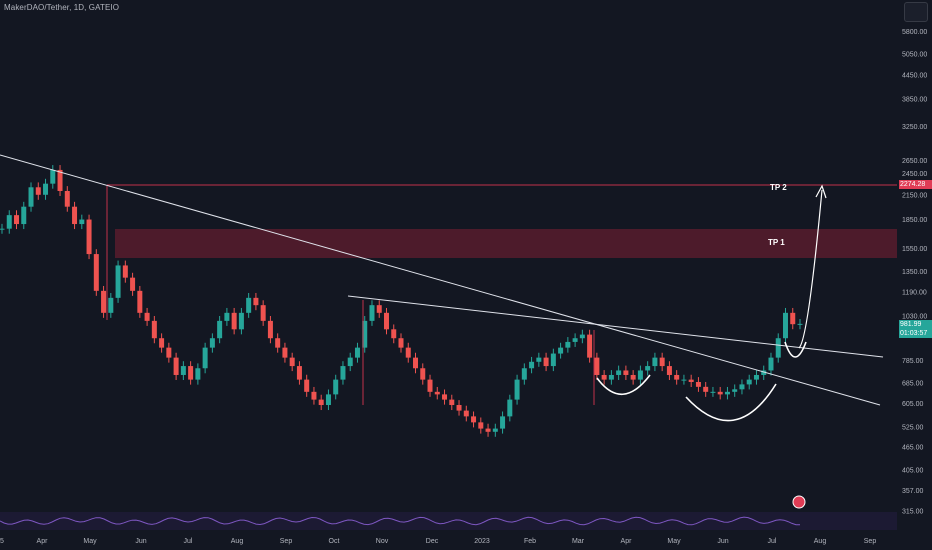 This screenshot has width=932, height=550. I want to click on price-tick-label: 357.00, so click(913, 491).